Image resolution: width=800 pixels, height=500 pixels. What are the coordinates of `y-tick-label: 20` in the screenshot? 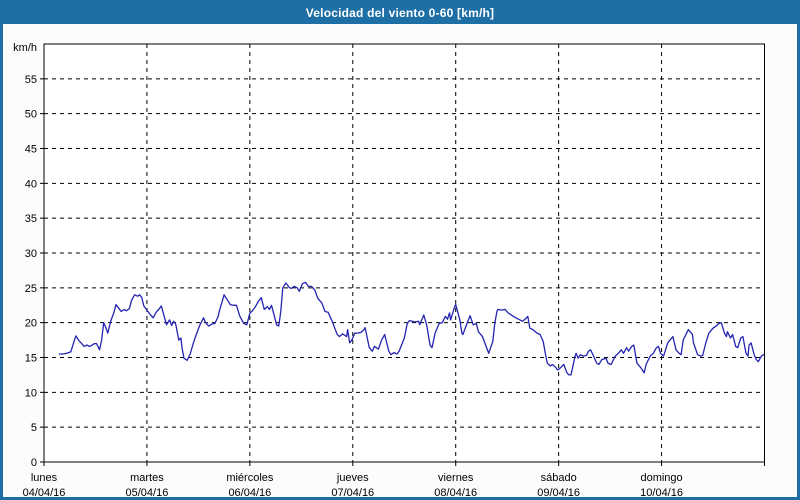 It's located at (31, 324).